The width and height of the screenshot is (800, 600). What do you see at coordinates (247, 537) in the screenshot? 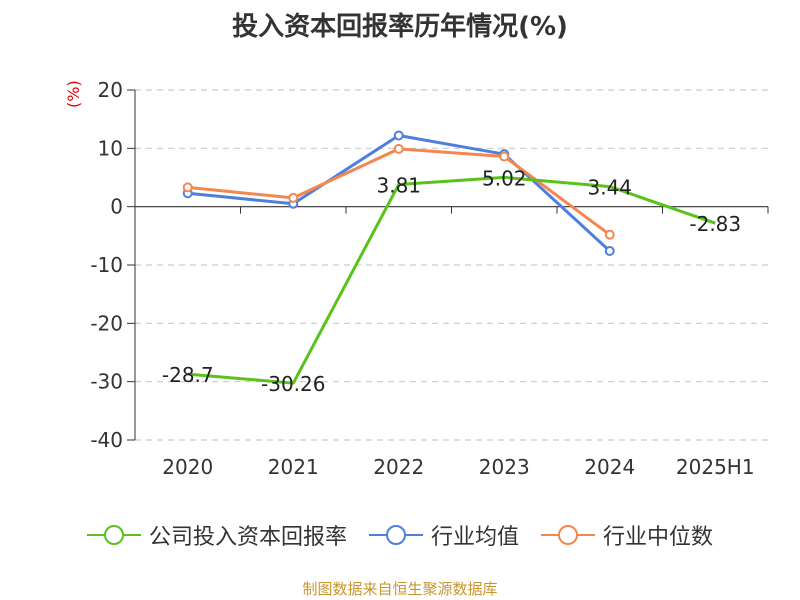
I see `legend-label-company: 公司投入资本回报率` at bounding box center [247, 537].